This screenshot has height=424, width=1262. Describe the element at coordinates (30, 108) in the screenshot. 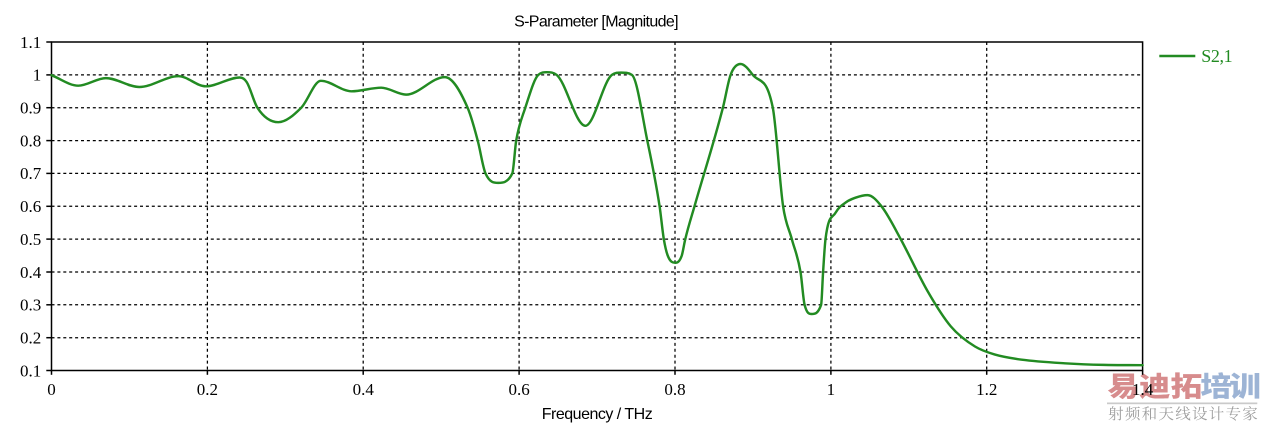

I see `svg-text: 0.9` at that location.